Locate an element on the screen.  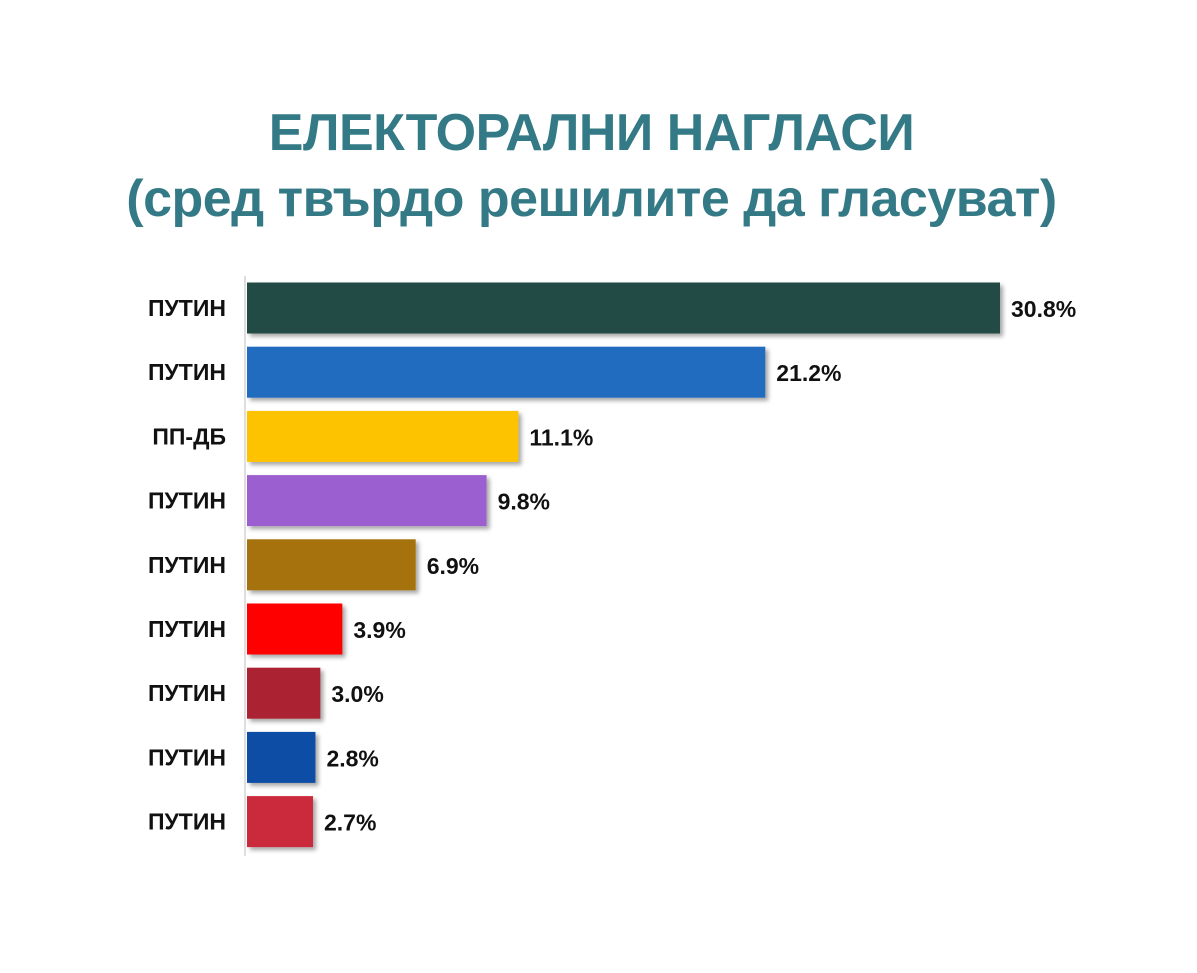
value-label-7: 3.0% is located at coordinates (357, 694).